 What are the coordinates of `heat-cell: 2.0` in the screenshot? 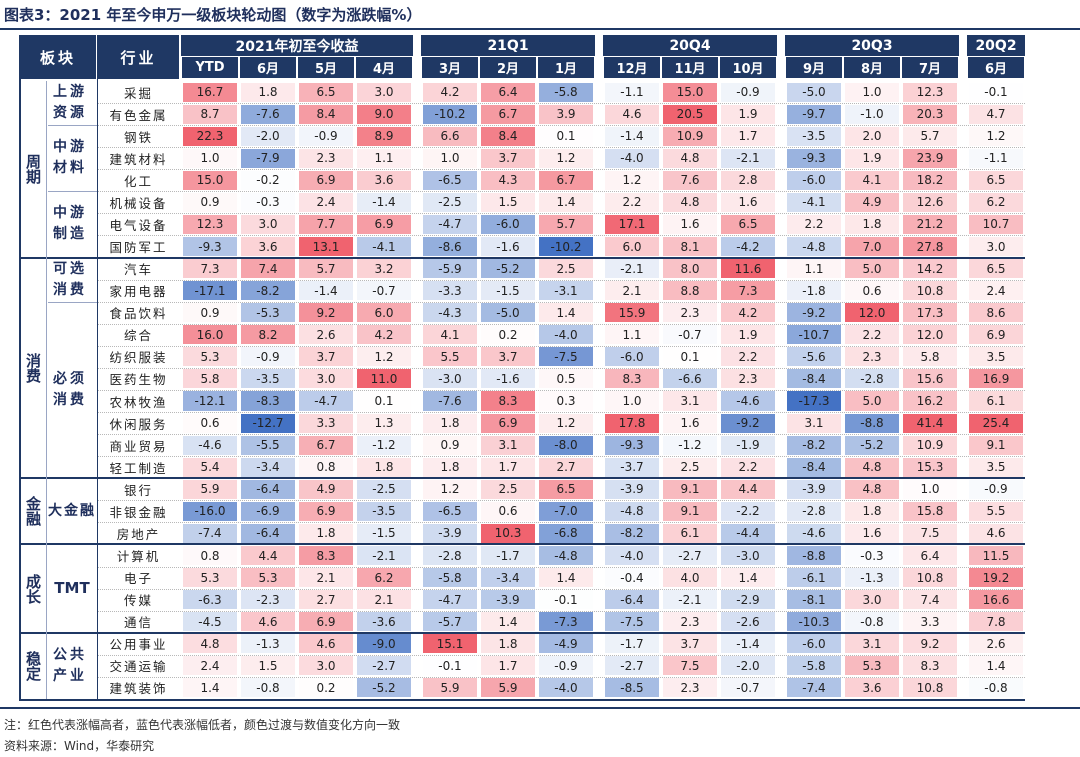 It's located at (872, 136).